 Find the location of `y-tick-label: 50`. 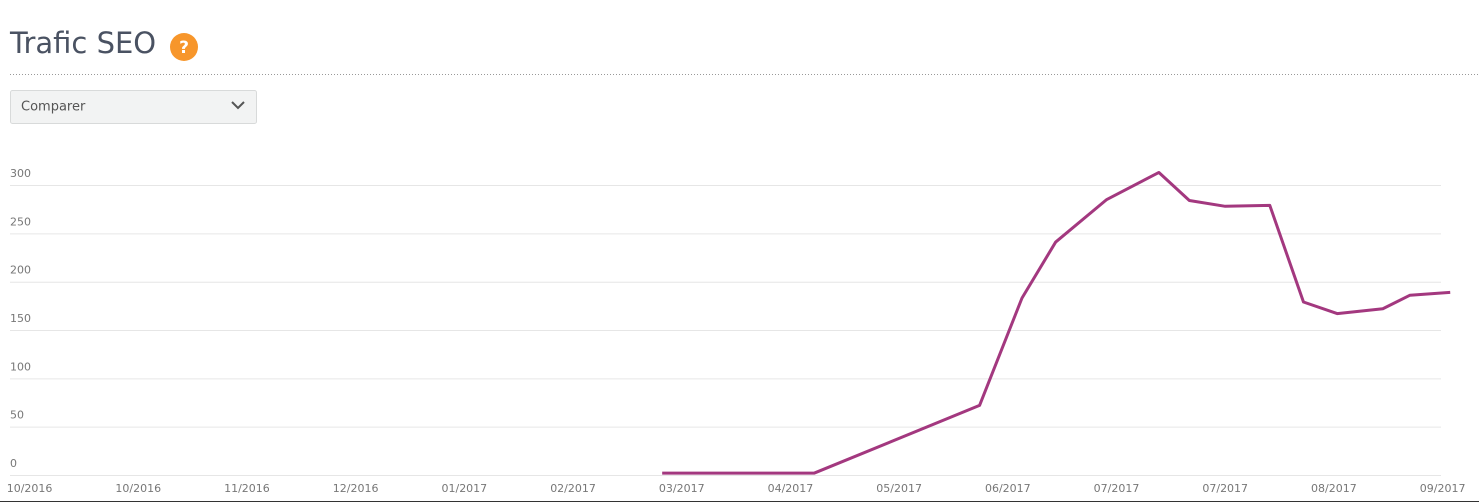

y-tick-label: 50 is located at coordinates (17, 415).